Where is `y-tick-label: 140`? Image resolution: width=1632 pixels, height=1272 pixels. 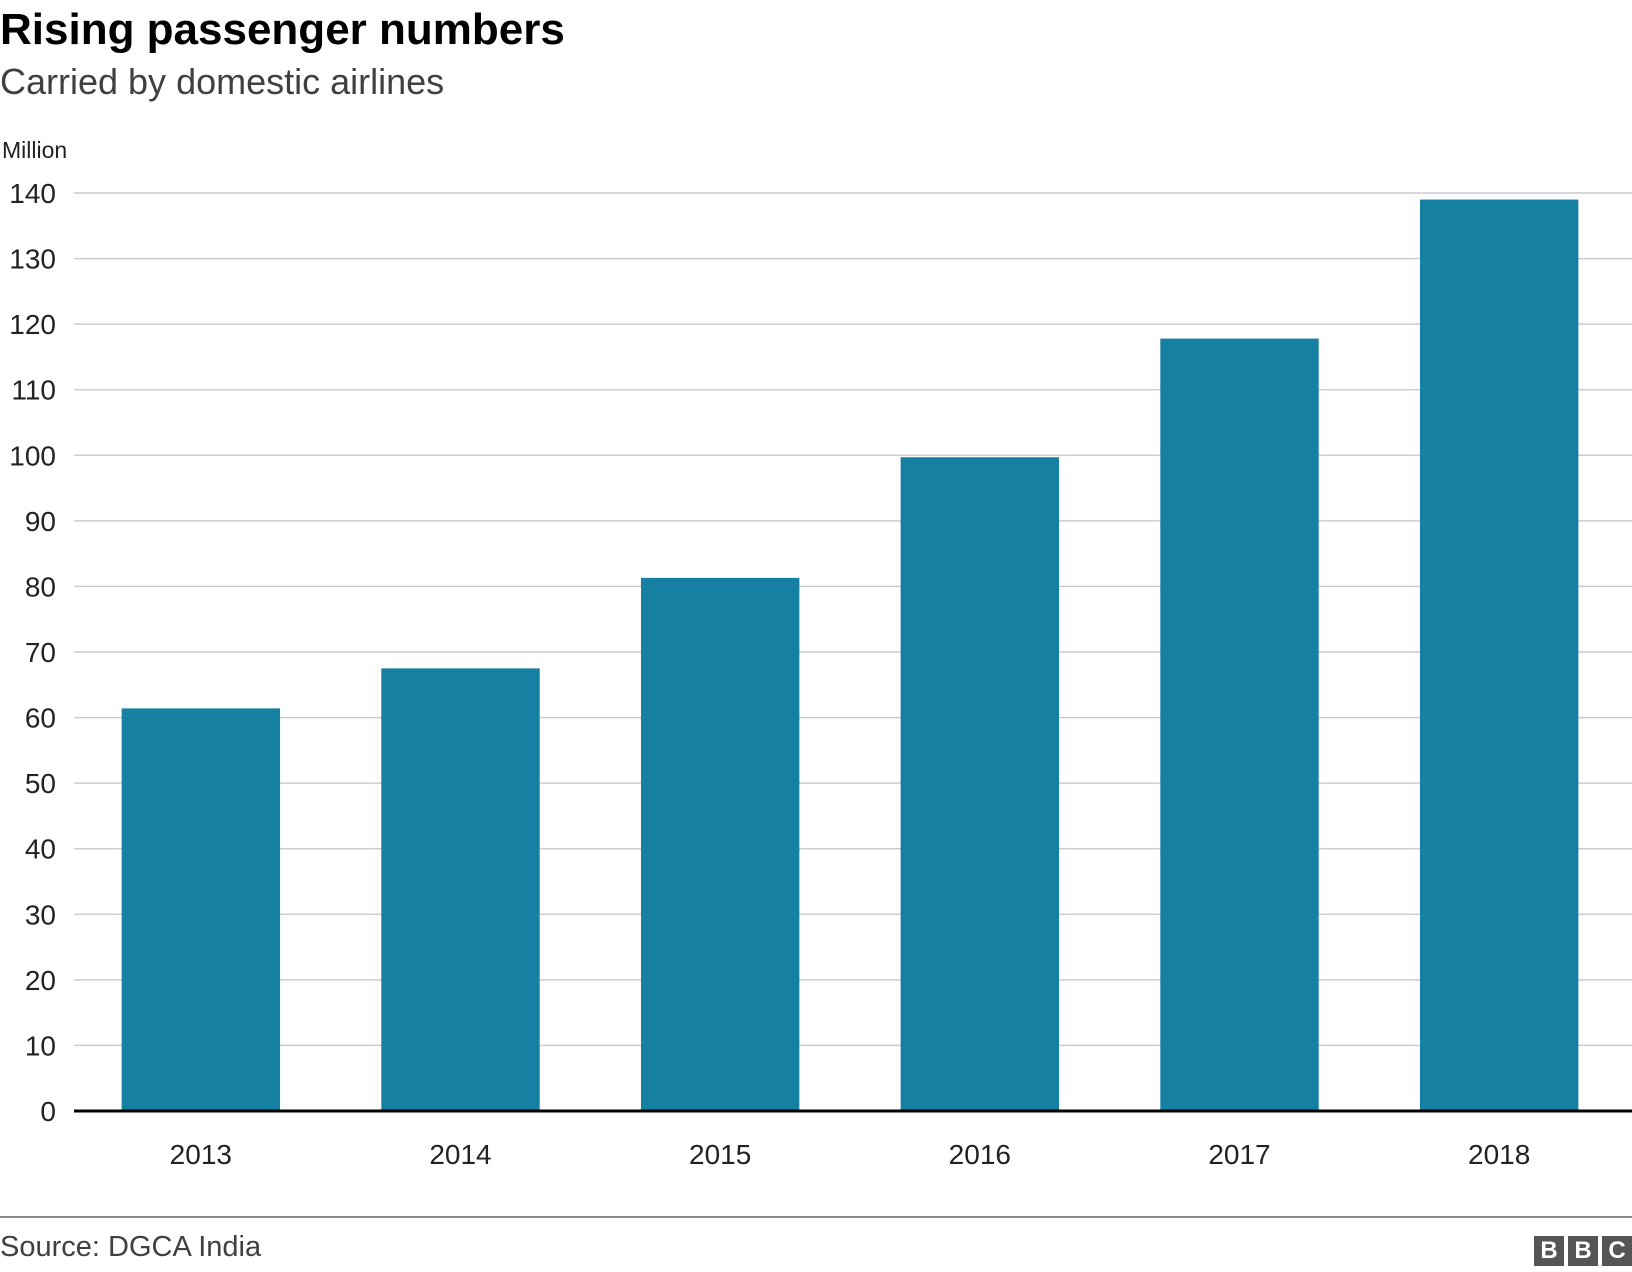
y-tick-label: 140 is located at coordinates (32, 193).